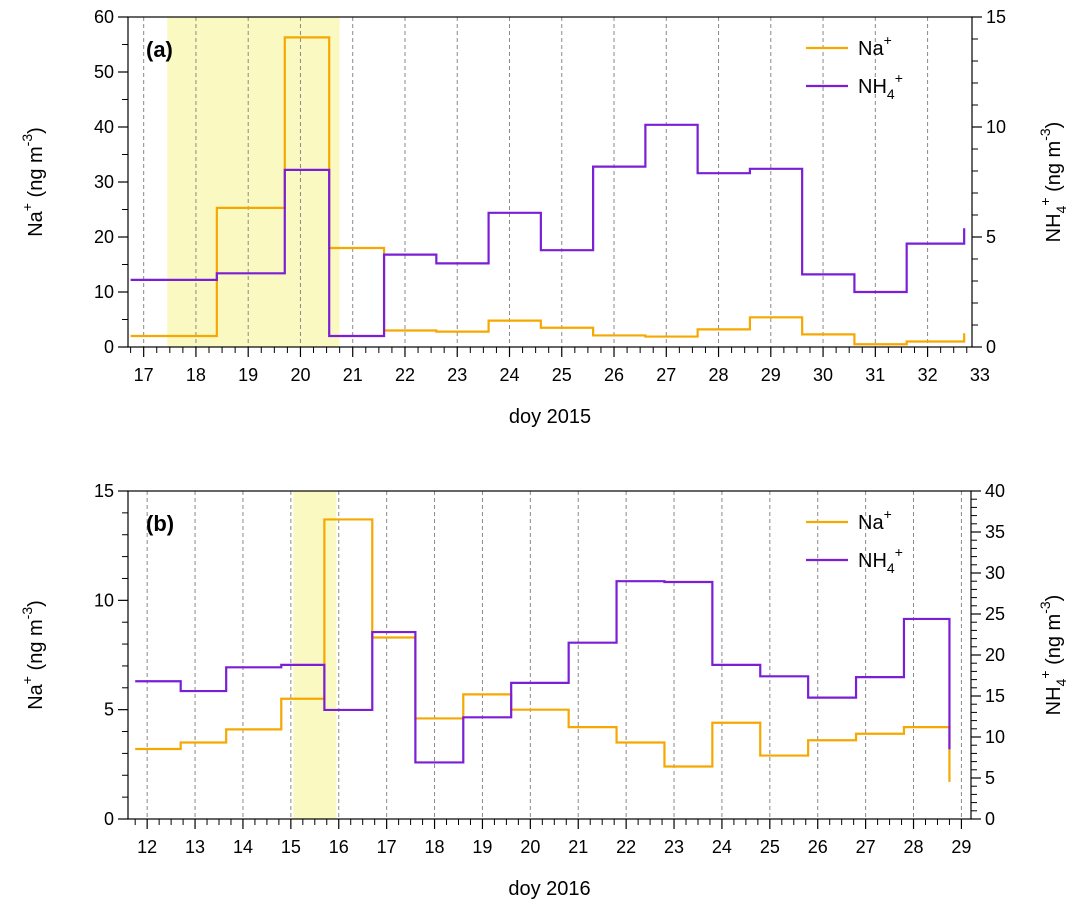 The width and height of the screenshot is (1084, 913). I want to click on x-tick-label: 22, so click(405, 375).